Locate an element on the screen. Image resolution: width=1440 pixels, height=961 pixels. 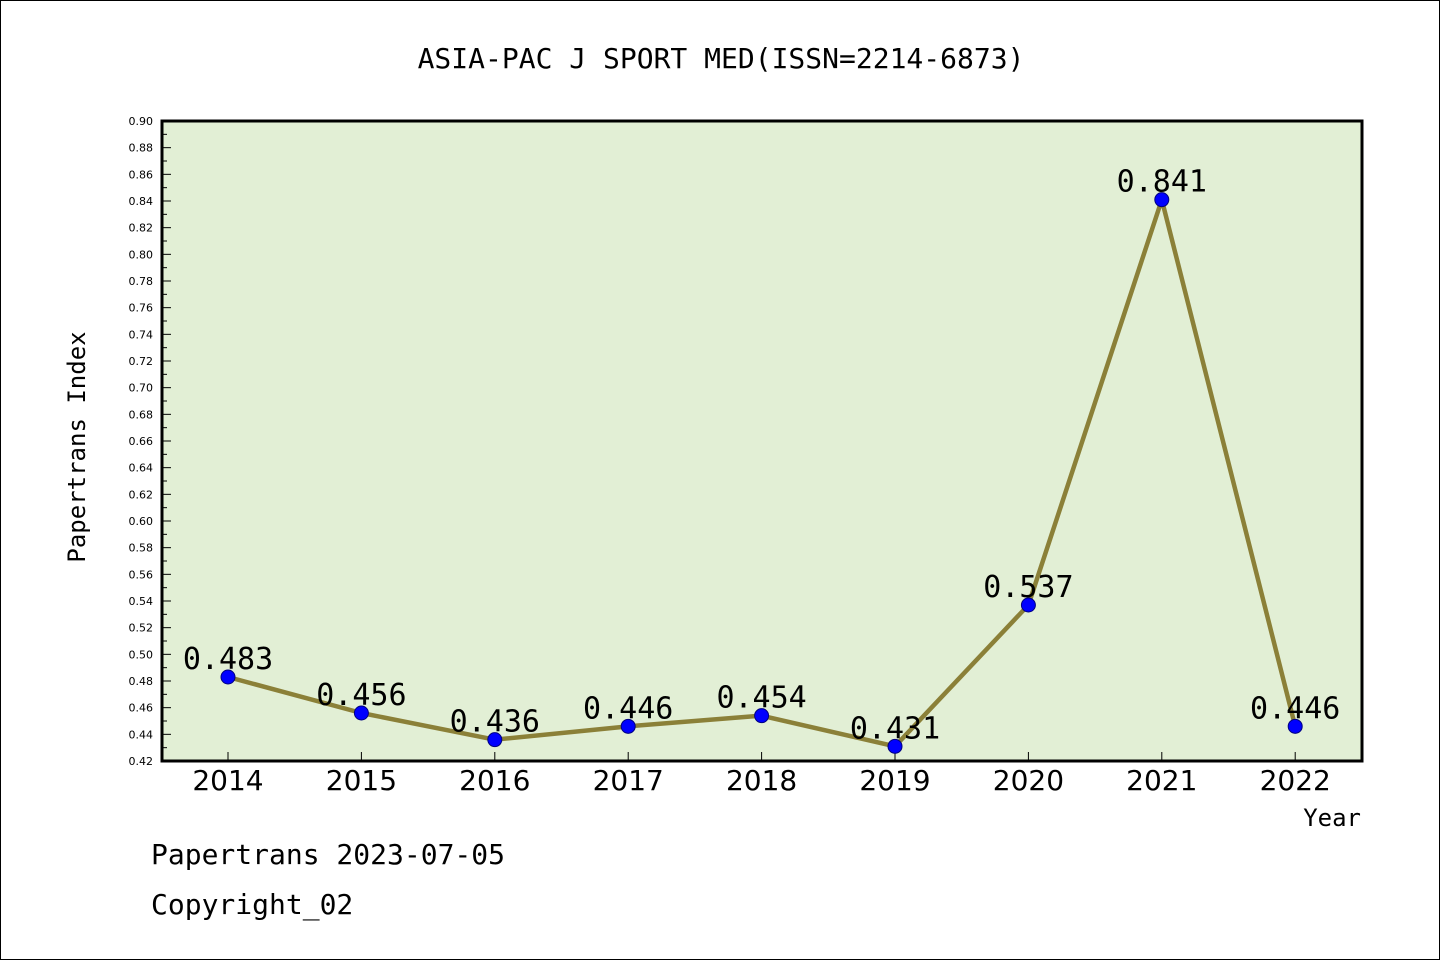
y-tick-label: 0.82 is located at coordinates (141, 228).